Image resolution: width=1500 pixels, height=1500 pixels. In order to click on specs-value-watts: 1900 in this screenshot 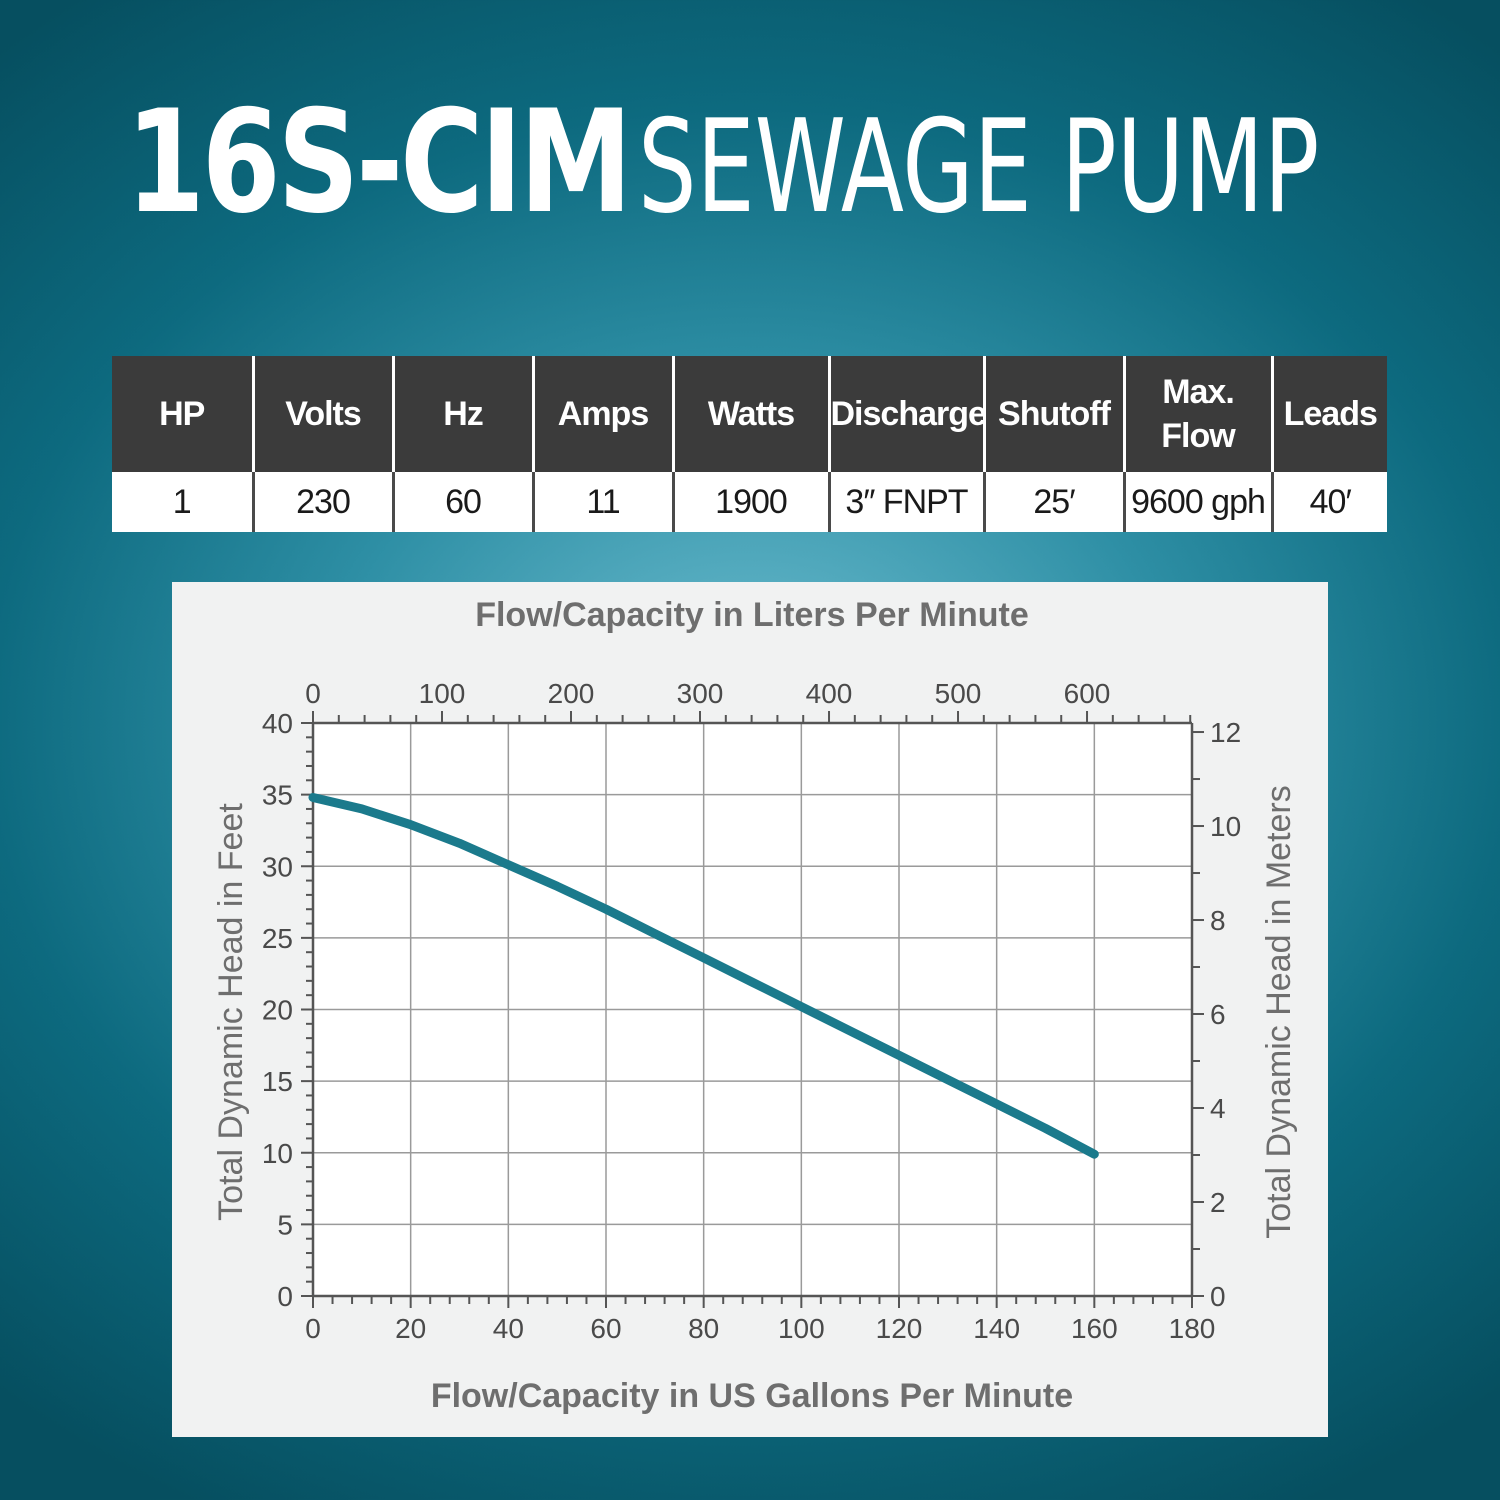, I will do `click(750, 502)`.